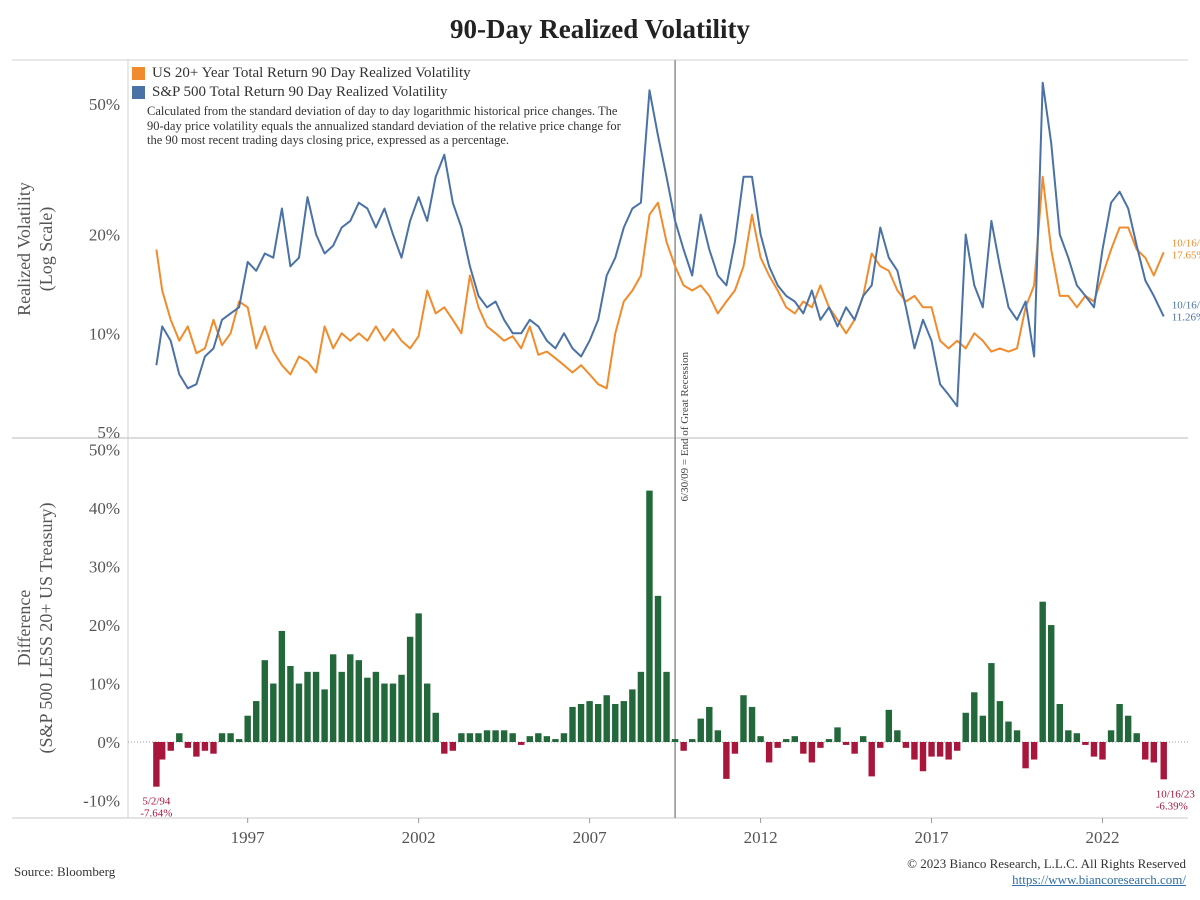  I want to click on trough-date-label: 6/19/15, so click(879, 1).